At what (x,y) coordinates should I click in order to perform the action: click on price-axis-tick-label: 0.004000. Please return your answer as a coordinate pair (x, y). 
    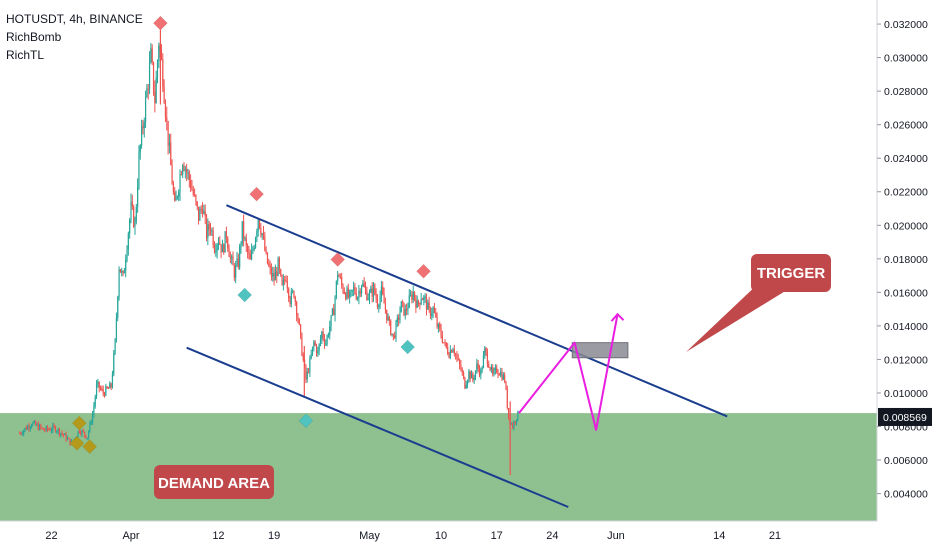
    Looking at the image, I should click on (906, 495).